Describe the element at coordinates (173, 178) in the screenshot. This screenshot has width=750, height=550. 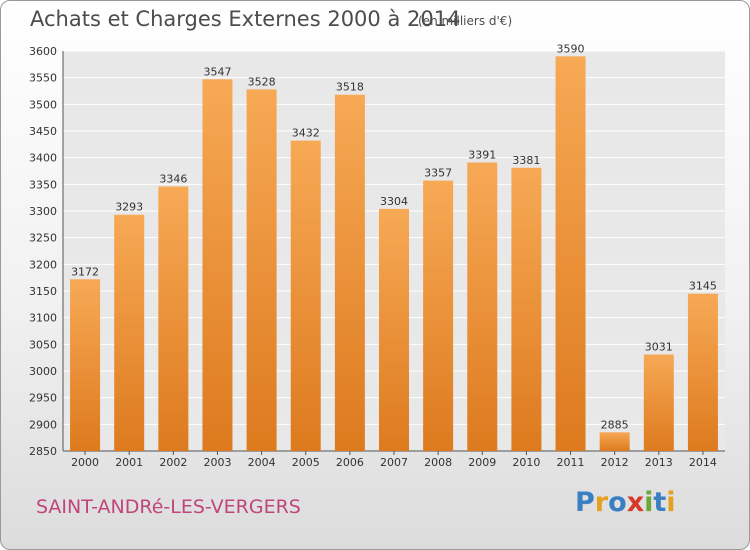
I see `bar-value-label: 3346` at that location.